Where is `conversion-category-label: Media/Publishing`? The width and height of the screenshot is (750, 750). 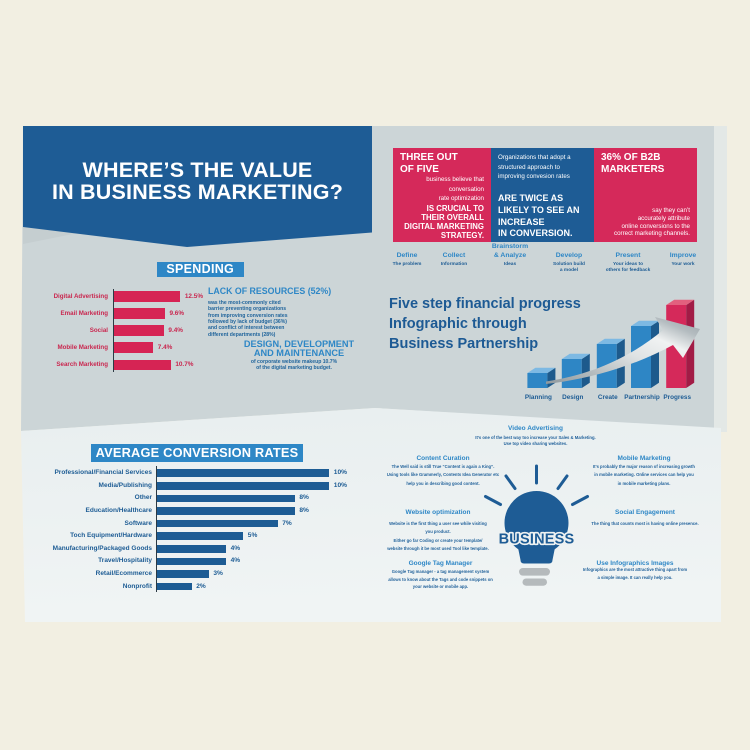
conversion-category-label: Media/Publishing is located at coordinates (125, 485).